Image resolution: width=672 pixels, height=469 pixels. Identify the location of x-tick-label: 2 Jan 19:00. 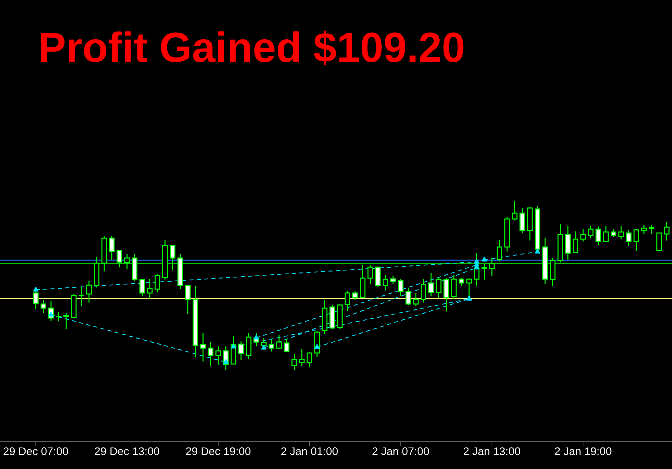
(583, 452).